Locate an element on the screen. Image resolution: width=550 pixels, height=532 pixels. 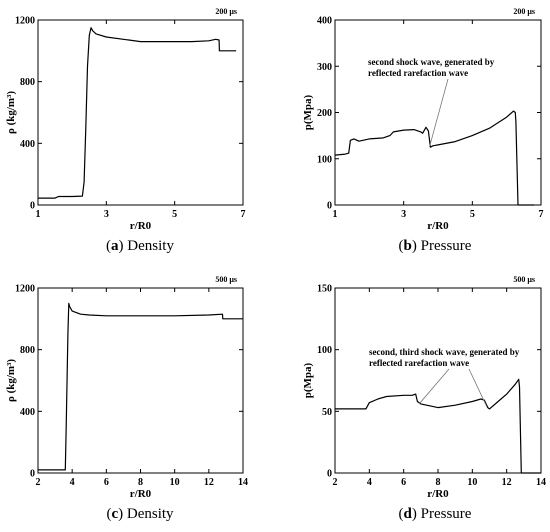
panel-caption: (b) Pressure is located at coordinates (435, 246).